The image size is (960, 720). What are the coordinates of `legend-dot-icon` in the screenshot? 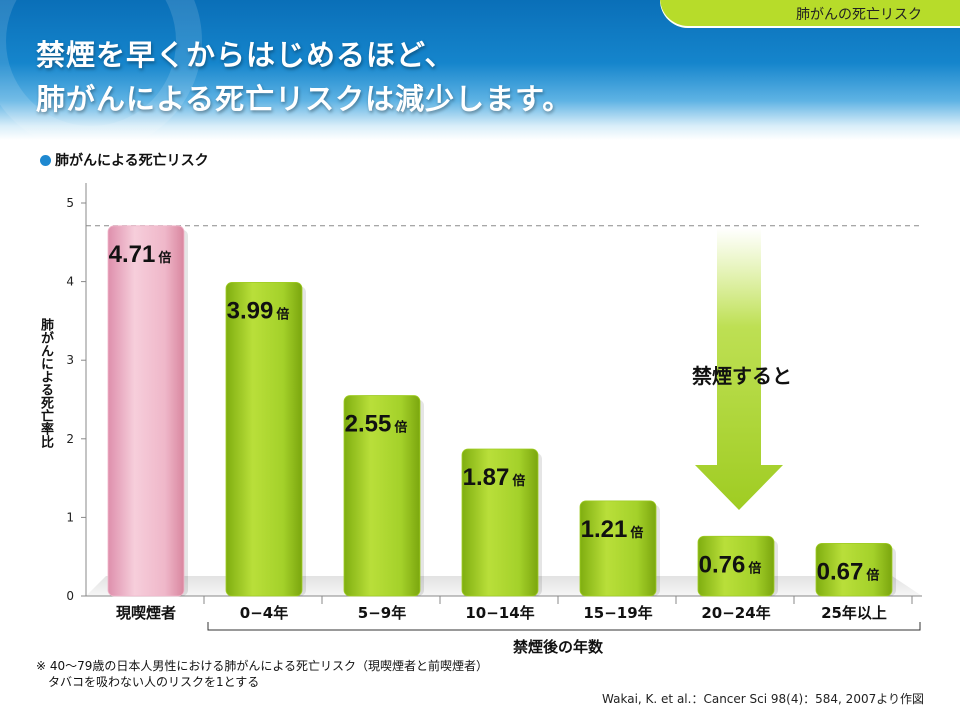 It's located at (45, 160).